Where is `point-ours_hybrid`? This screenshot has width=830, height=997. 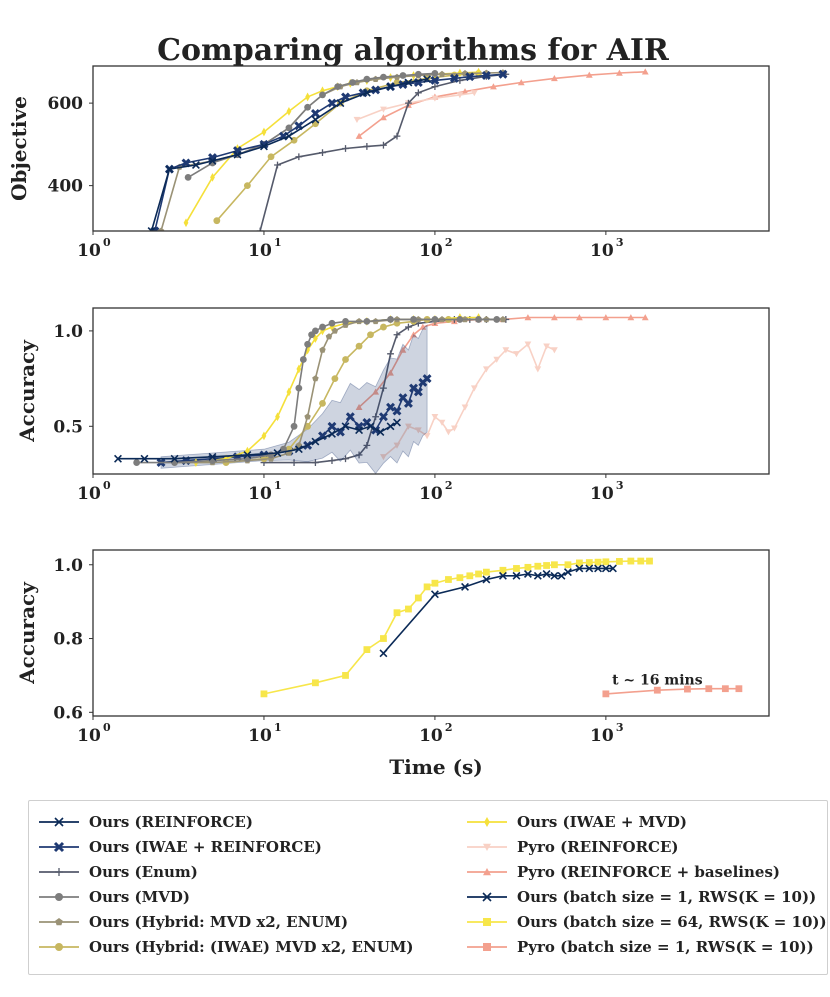
point-ours_hybrid is located at coordinates (307, 416).